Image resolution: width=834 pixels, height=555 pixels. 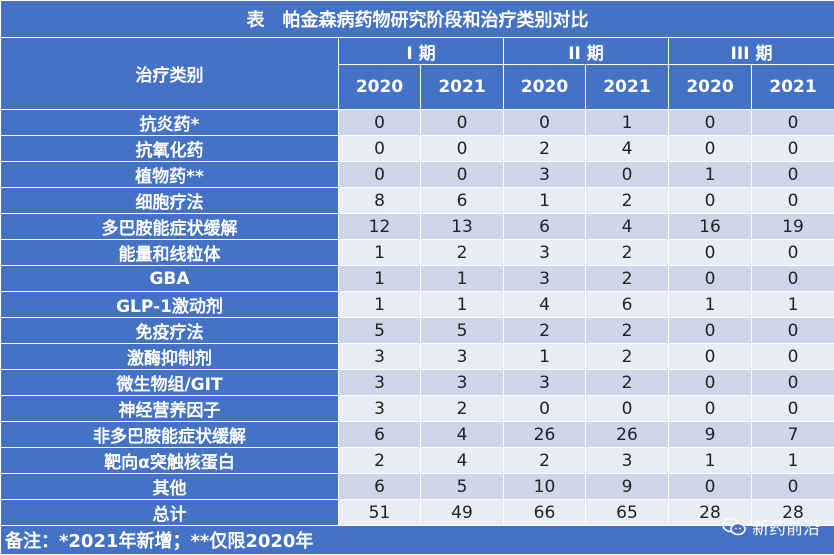 I want to click on value-cell: 10, so click(x=545, y=487).